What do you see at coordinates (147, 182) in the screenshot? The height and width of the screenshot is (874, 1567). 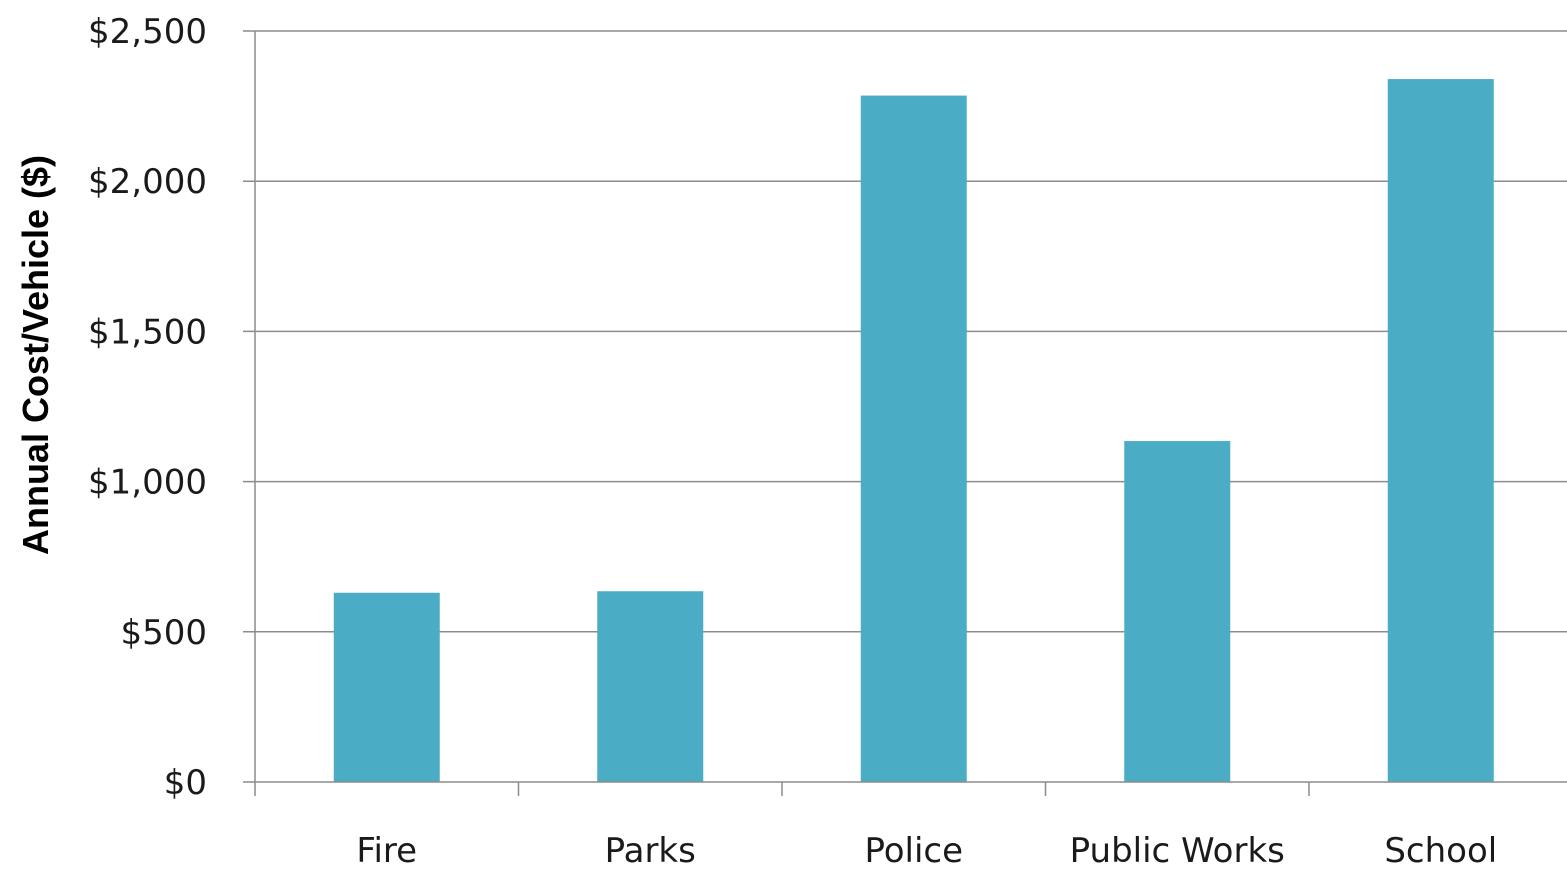 I see `y-tick-label: $2,000` at bounding box center [147, 182].